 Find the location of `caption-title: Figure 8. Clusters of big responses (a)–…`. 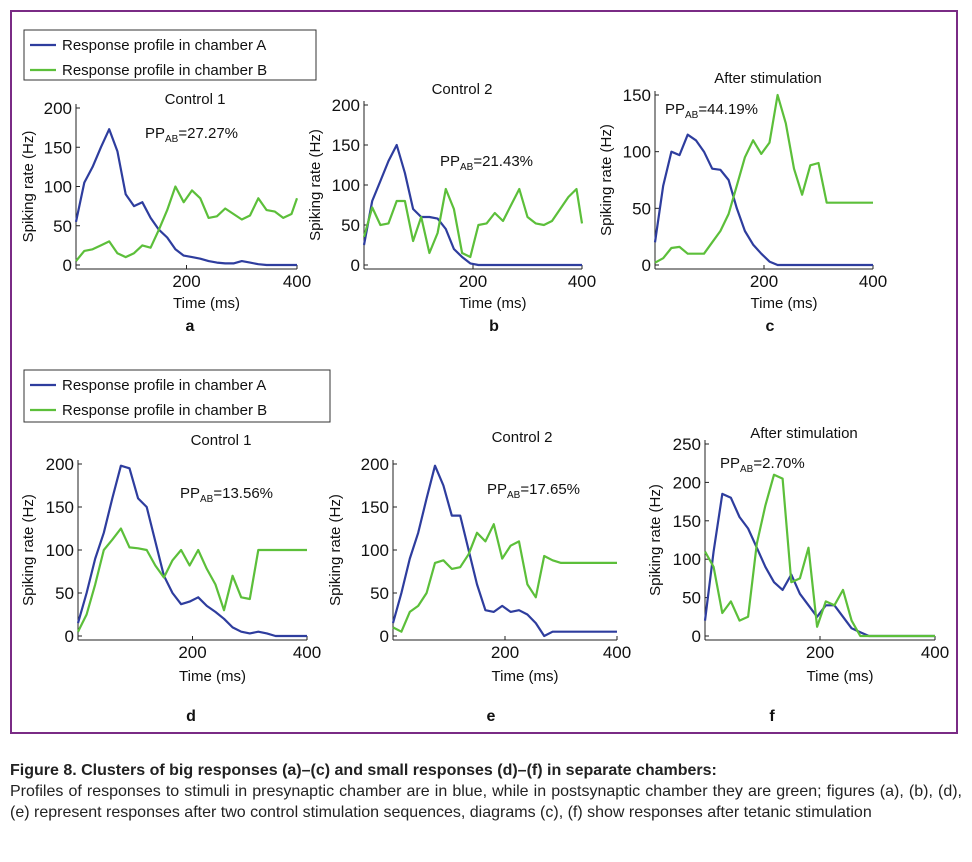

caption-title: Figure 8. Clusters of big responses (a)–… is located at coordinates (363, 770).